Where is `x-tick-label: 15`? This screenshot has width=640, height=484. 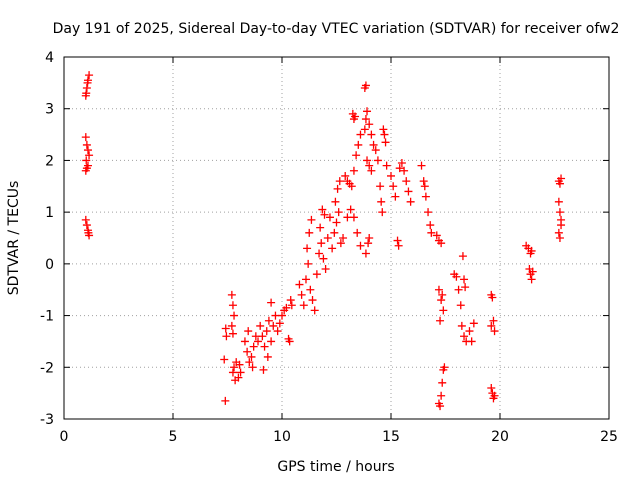 x-tick-label: 15 is located at coordinates (391, 437).